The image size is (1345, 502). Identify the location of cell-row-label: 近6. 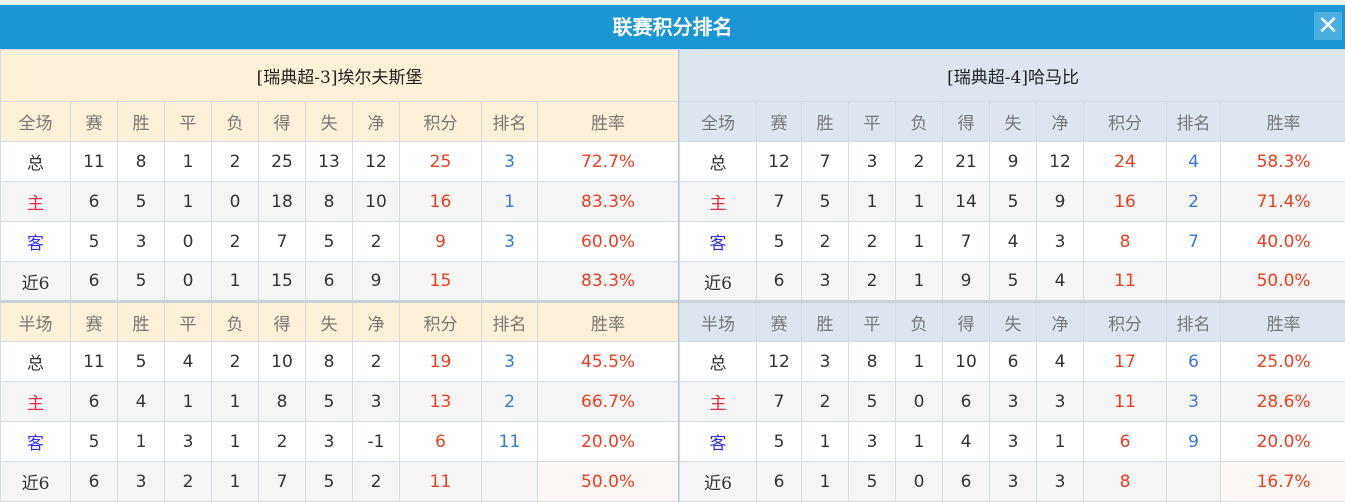
(718, 282).